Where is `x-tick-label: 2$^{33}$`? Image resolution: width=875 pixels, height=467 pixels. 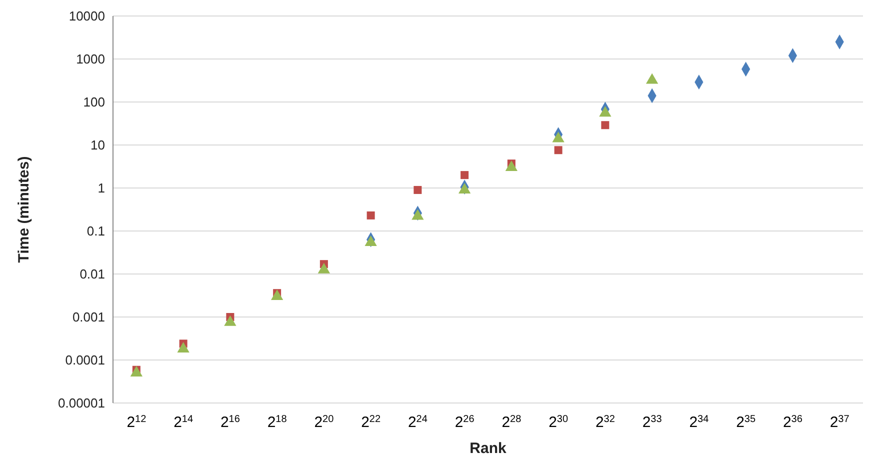 x-tick-label: 2$^{33}$ is located at coordinates (652, 422).